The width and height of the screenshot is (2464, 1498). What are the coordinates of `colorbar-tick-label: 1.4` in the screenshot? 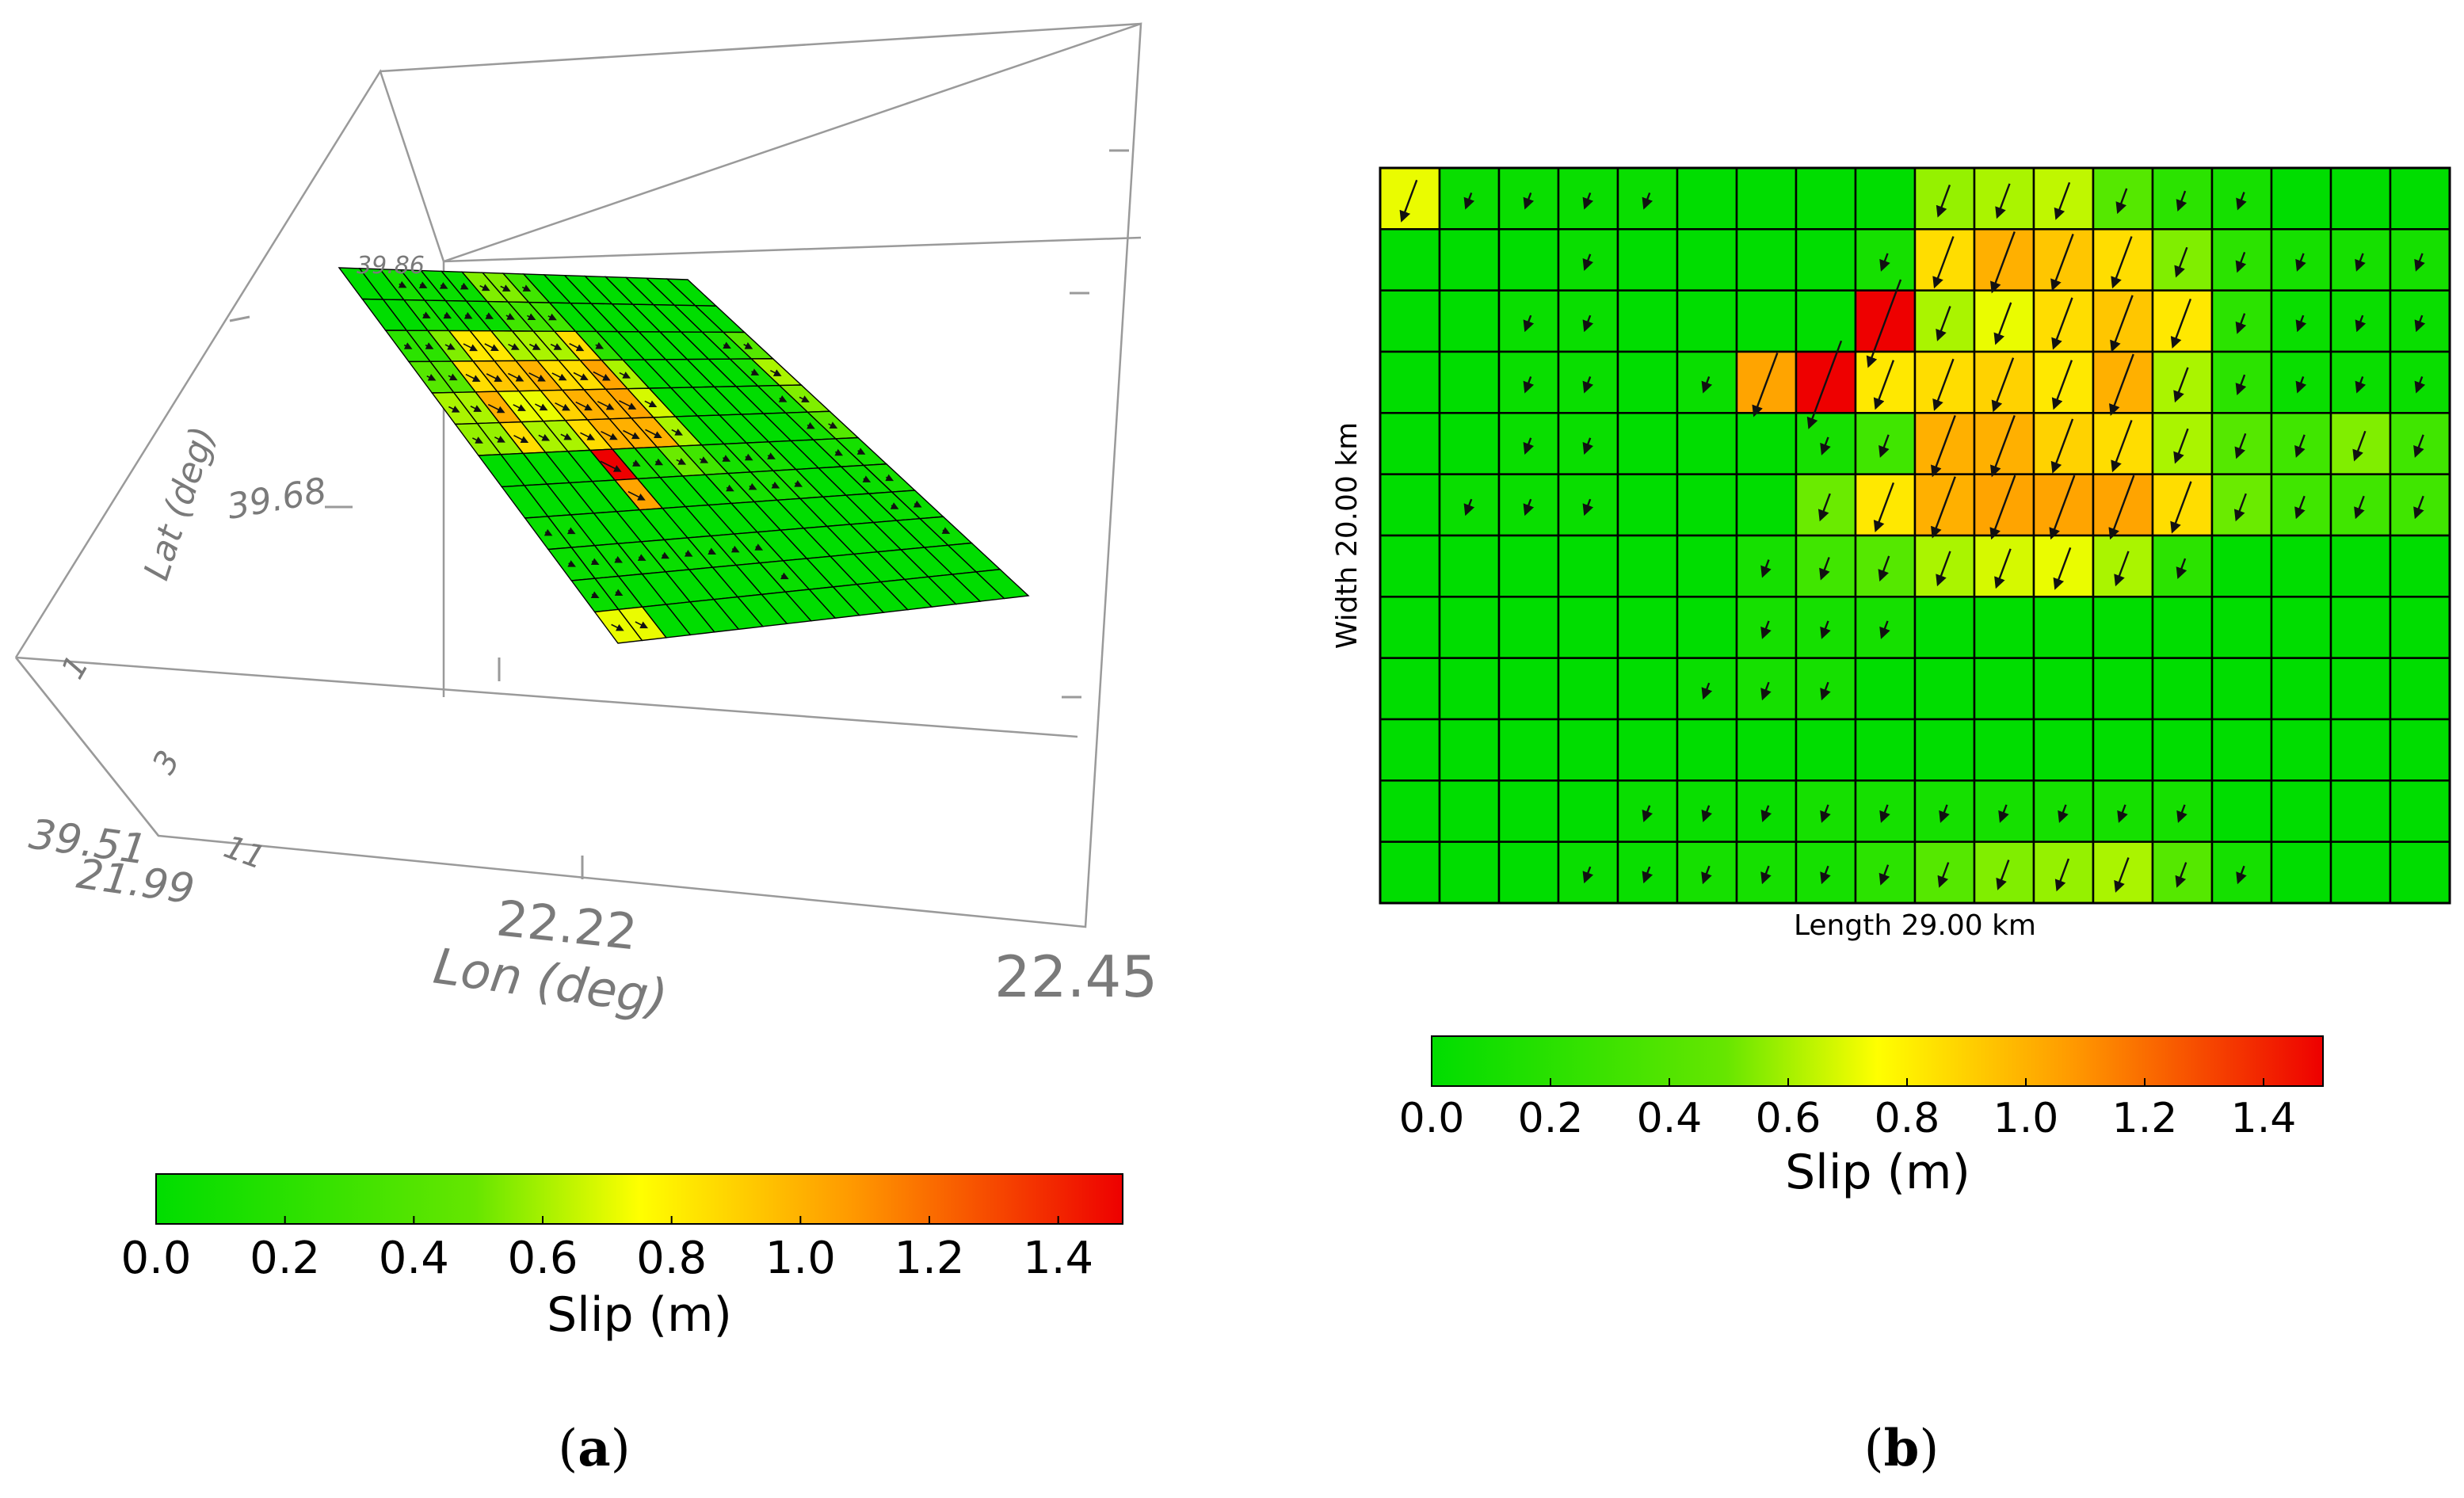 It's located at (1058, 1258).